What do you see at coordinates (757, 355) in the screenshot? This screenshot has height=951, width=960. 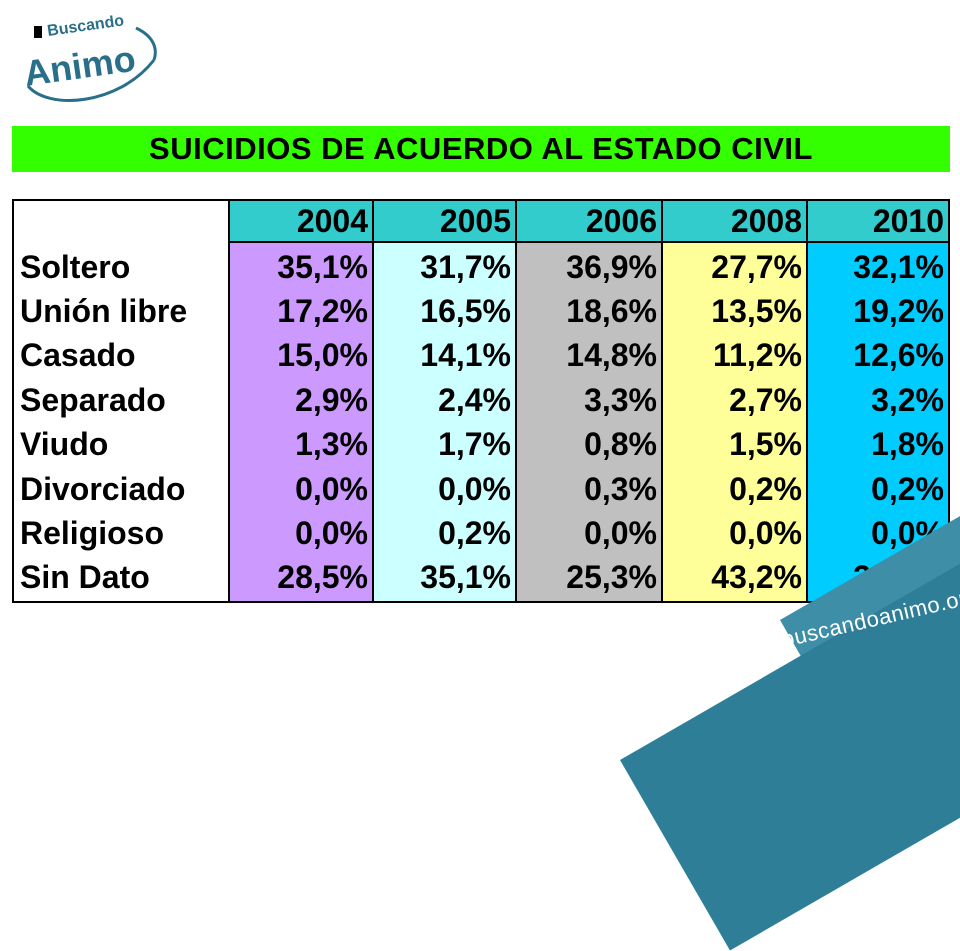 I see `table-cell: 11,2%` at bounding box center [757, 355].